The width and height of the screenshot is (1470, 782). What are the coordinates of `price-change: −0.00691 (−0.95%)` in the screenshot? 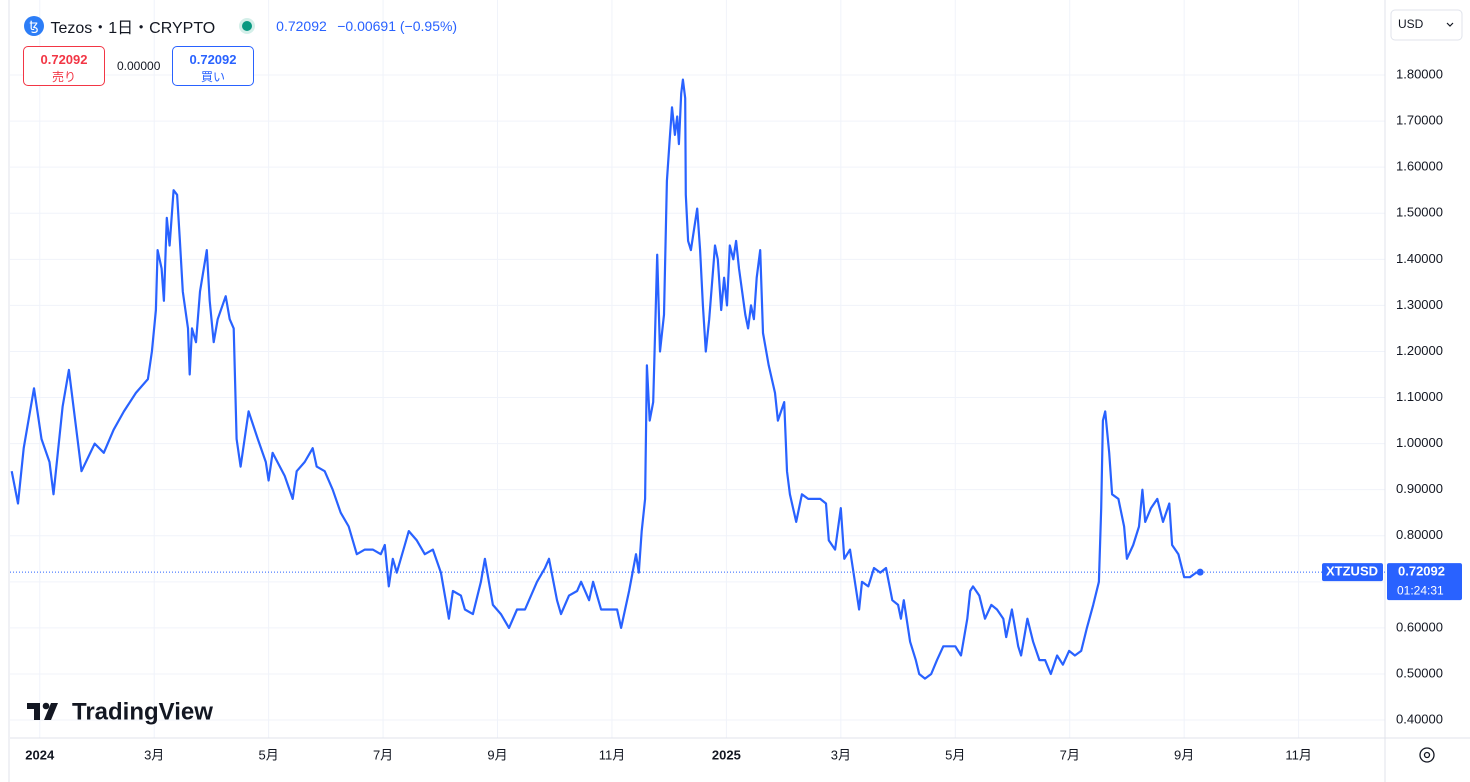 It's located at (397, 26).